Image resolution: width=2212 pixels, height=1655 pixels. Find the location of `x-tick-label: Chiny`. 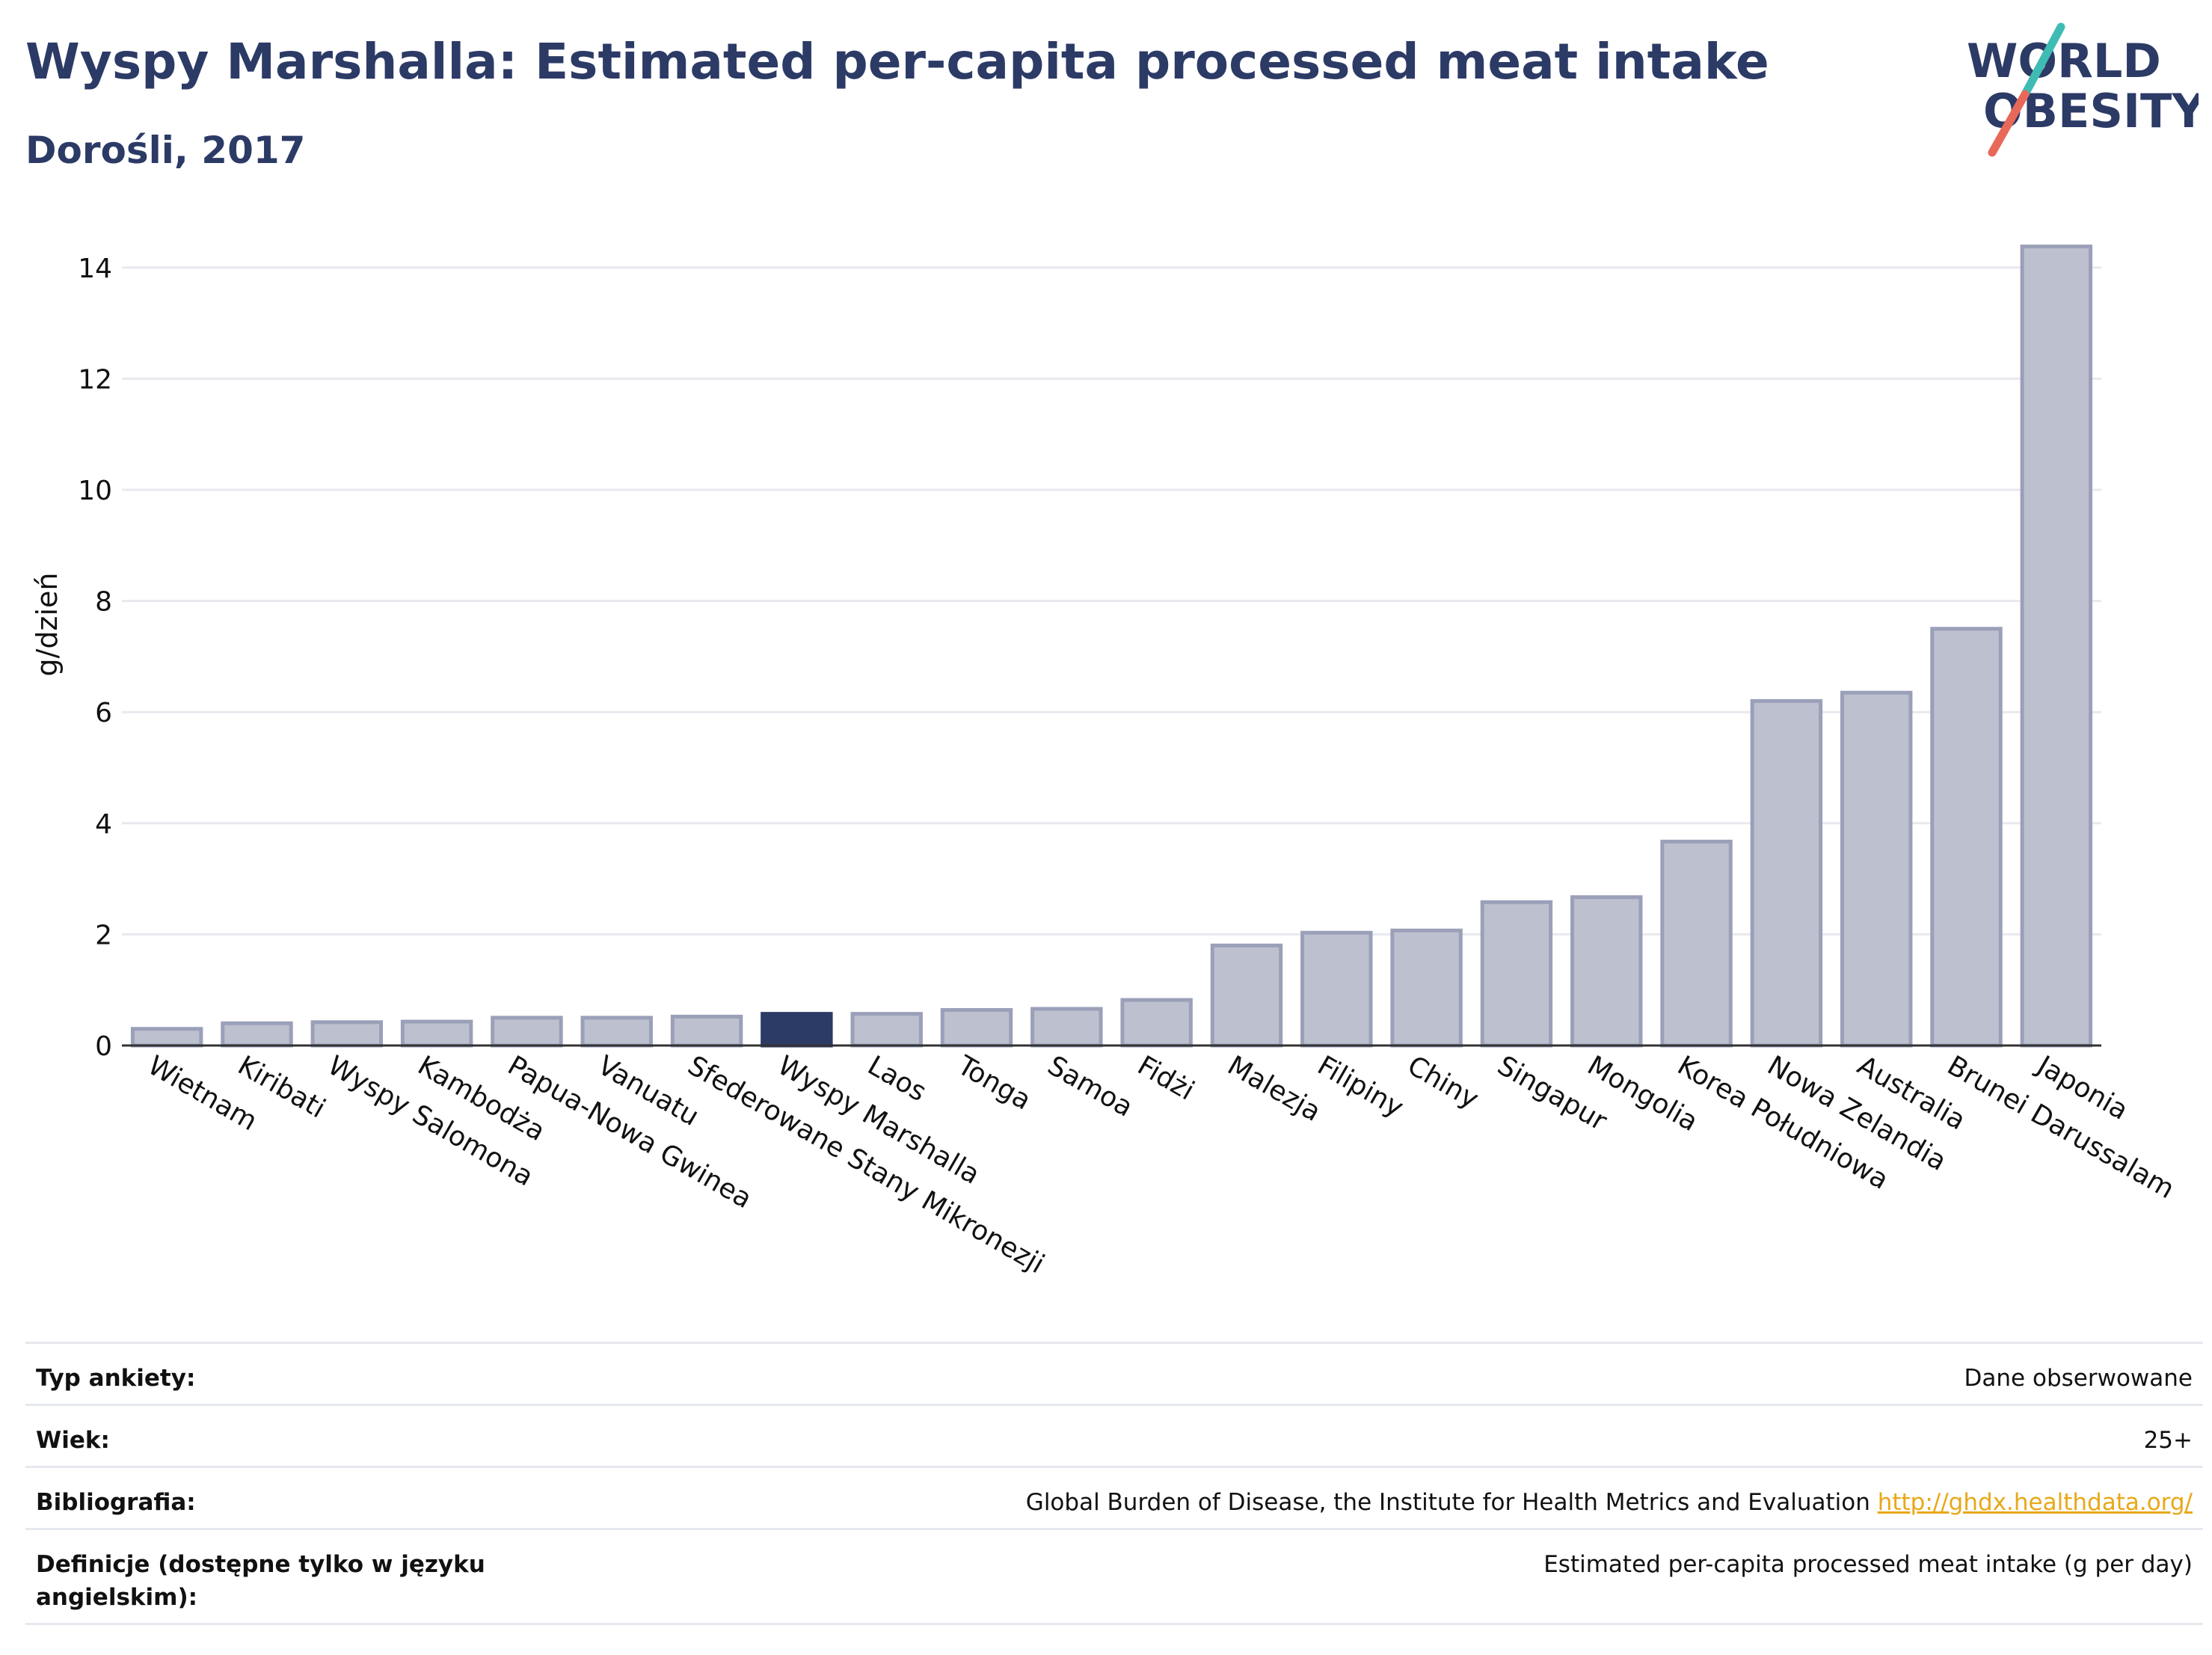

x-tick-label: Chiny is located at coordinates (1443, 1082).